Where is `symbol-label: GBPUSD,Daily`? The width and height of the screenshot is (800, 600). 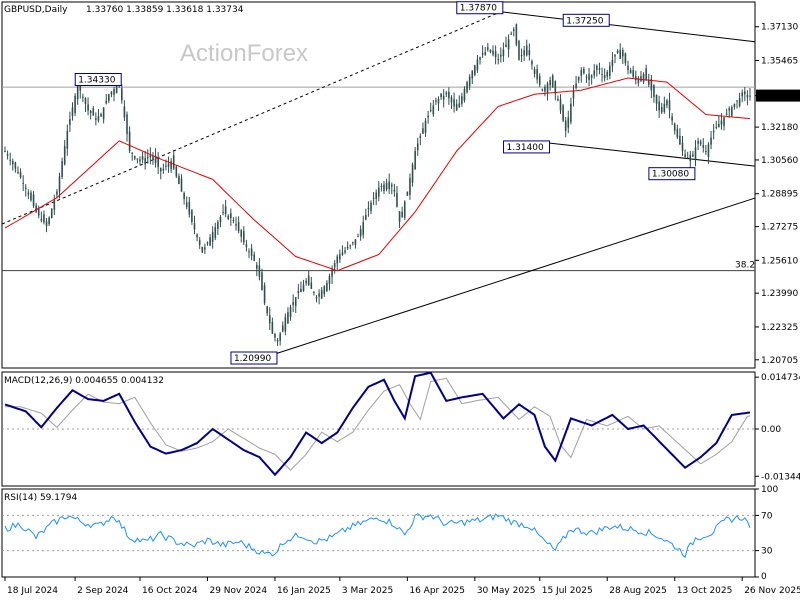 symbol-label: GBPUSD,Daily is located at coordinates (36, 10).